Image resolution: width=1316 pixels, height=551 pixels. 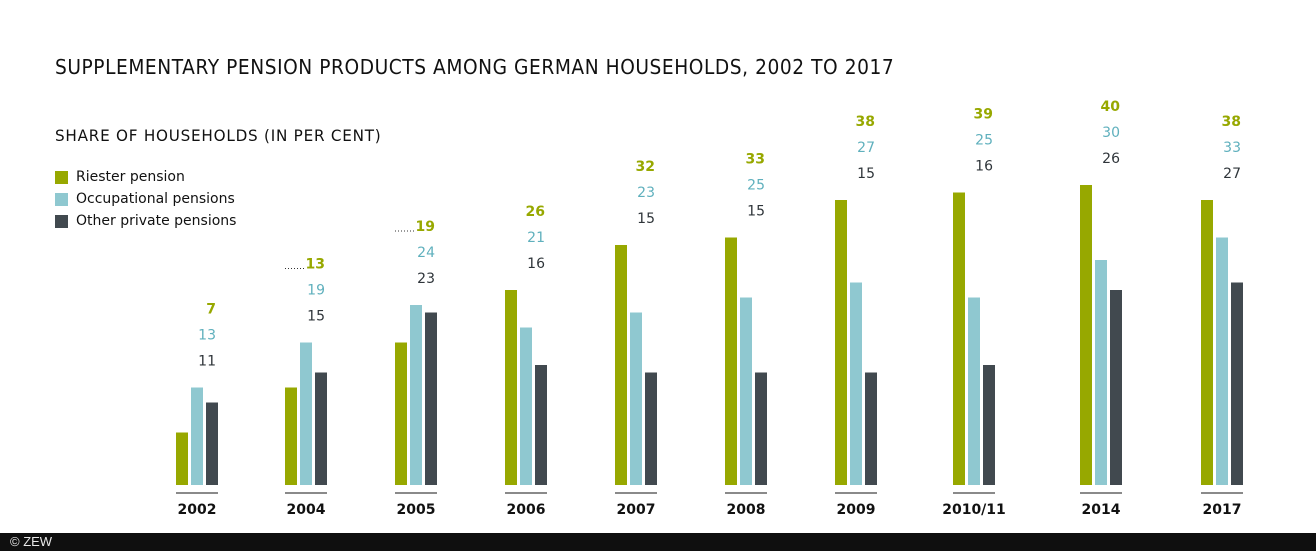 I want to click on value-label-occupational-pensions-2007: 23, so click(x=646, y=193).